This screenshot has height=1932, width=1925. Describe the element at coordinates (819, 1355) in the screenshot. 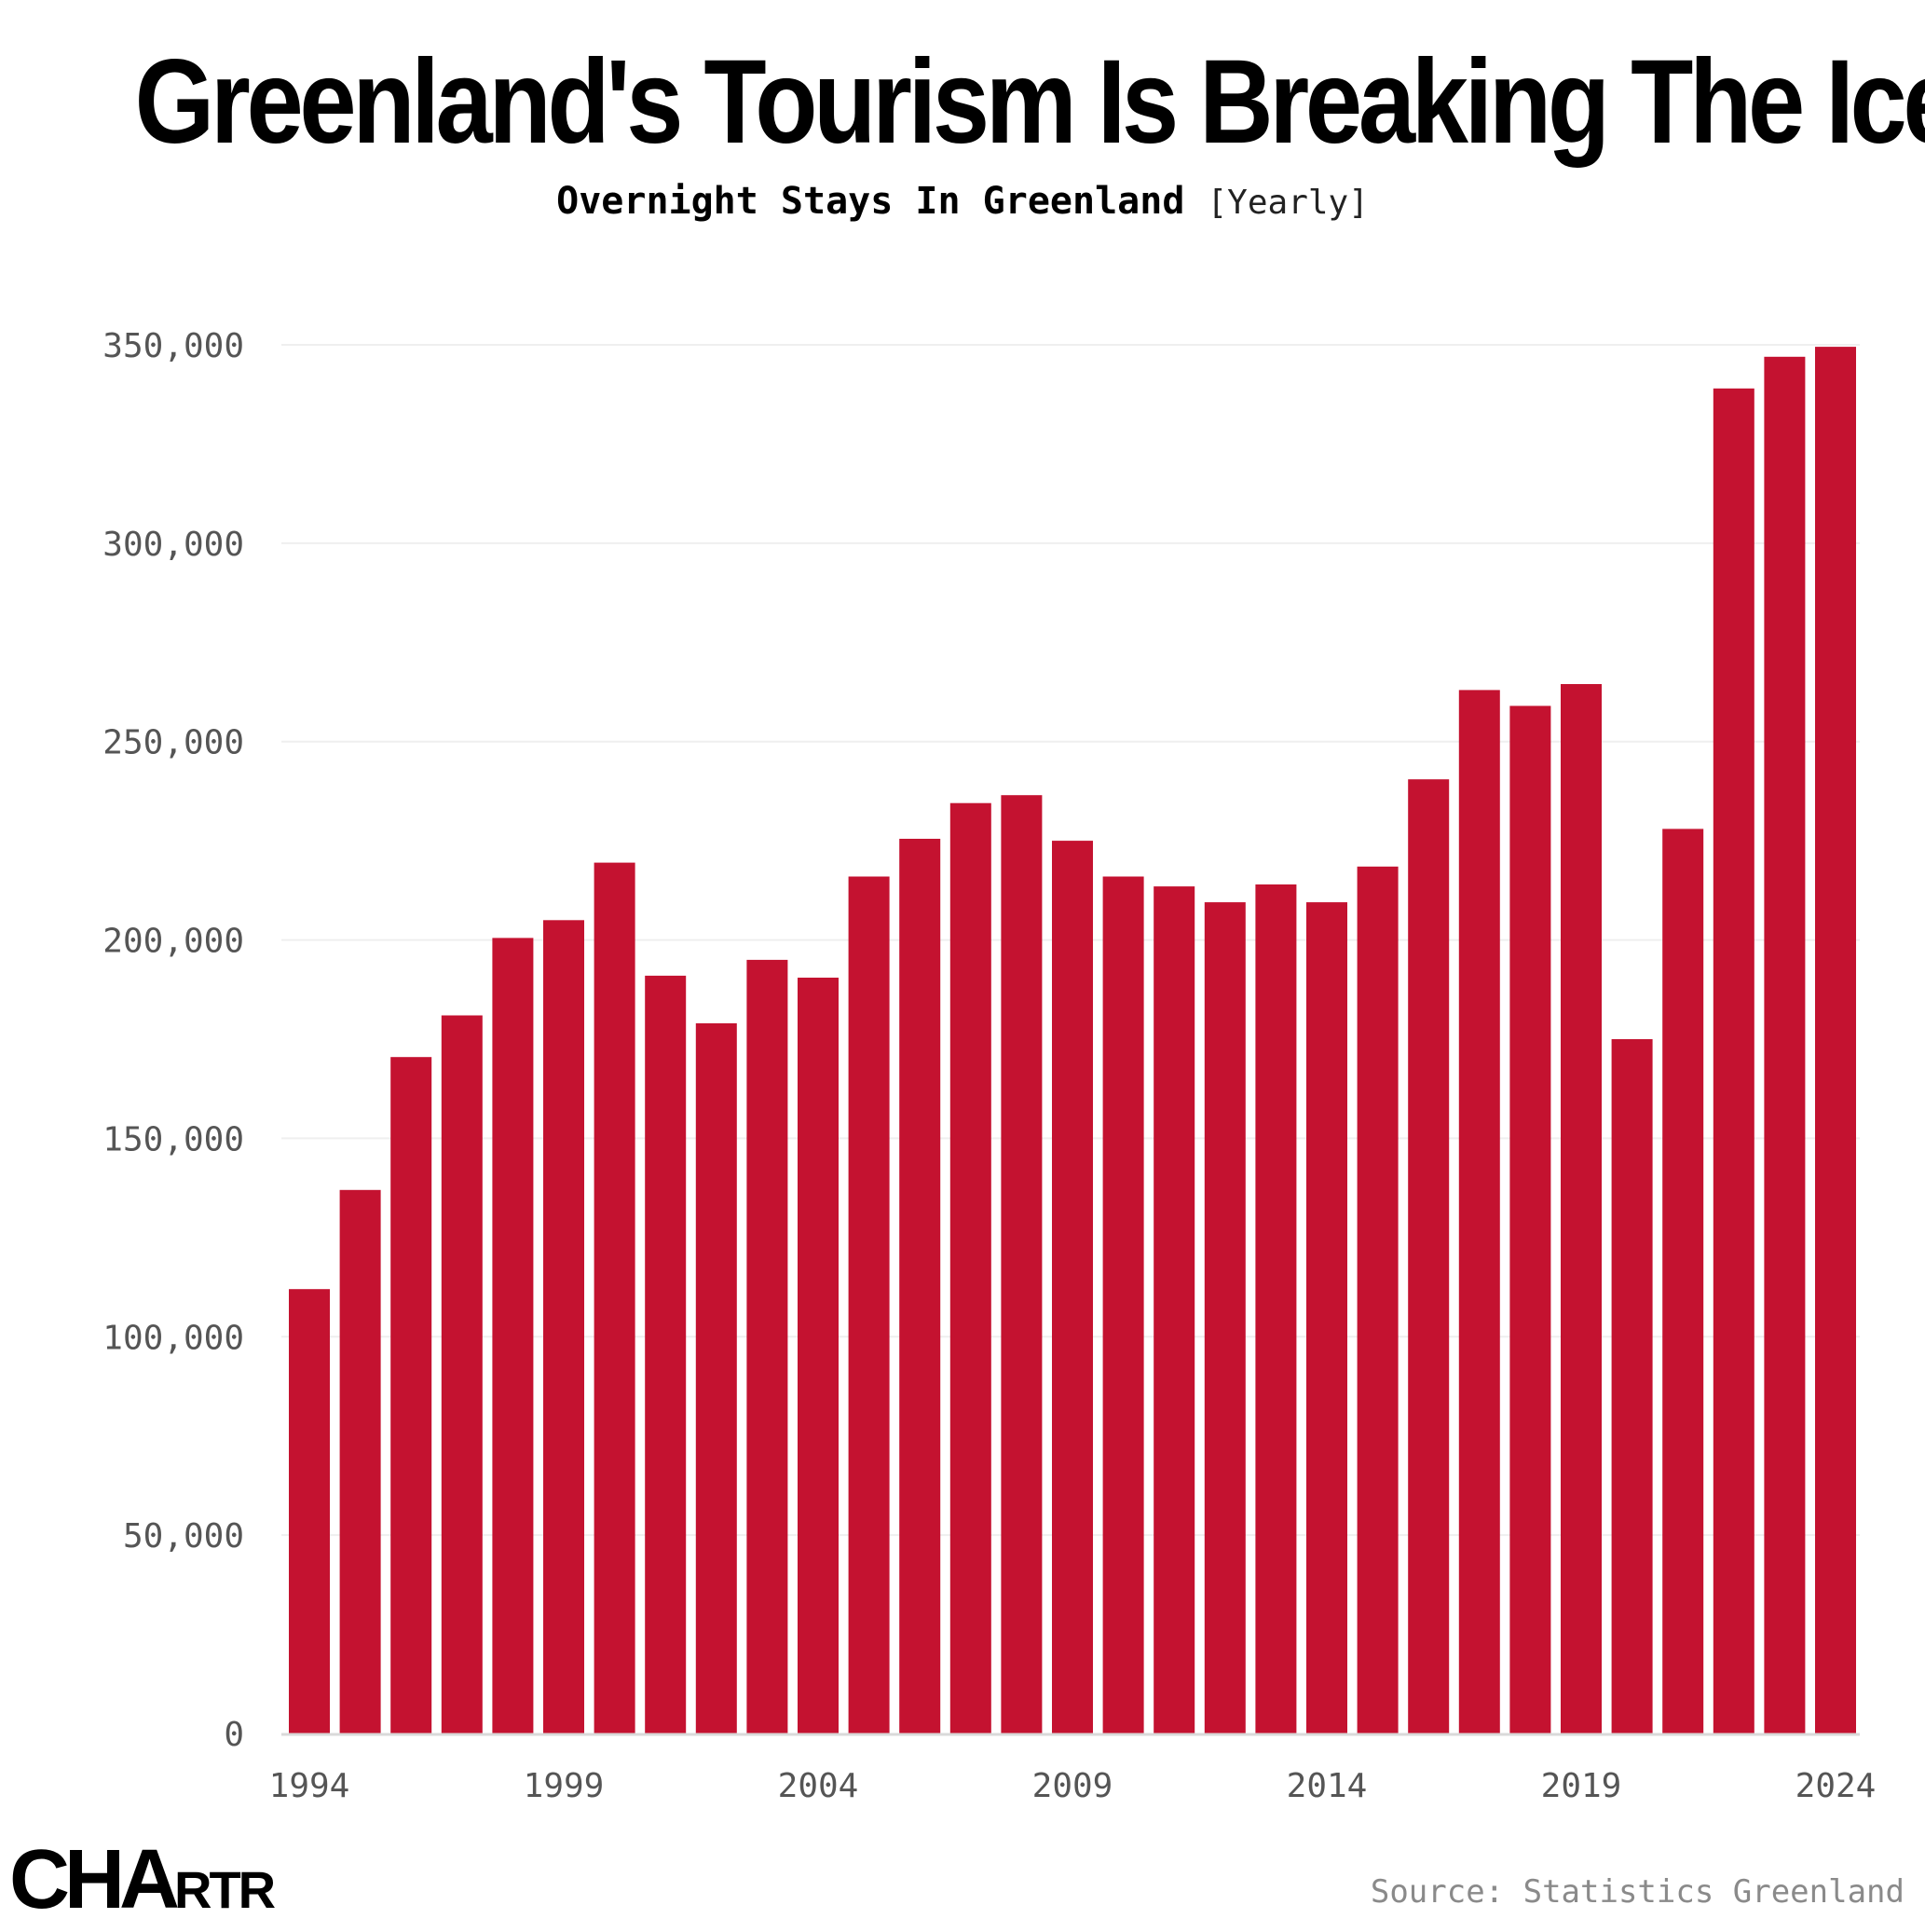

I see `bar-2004` at that location.